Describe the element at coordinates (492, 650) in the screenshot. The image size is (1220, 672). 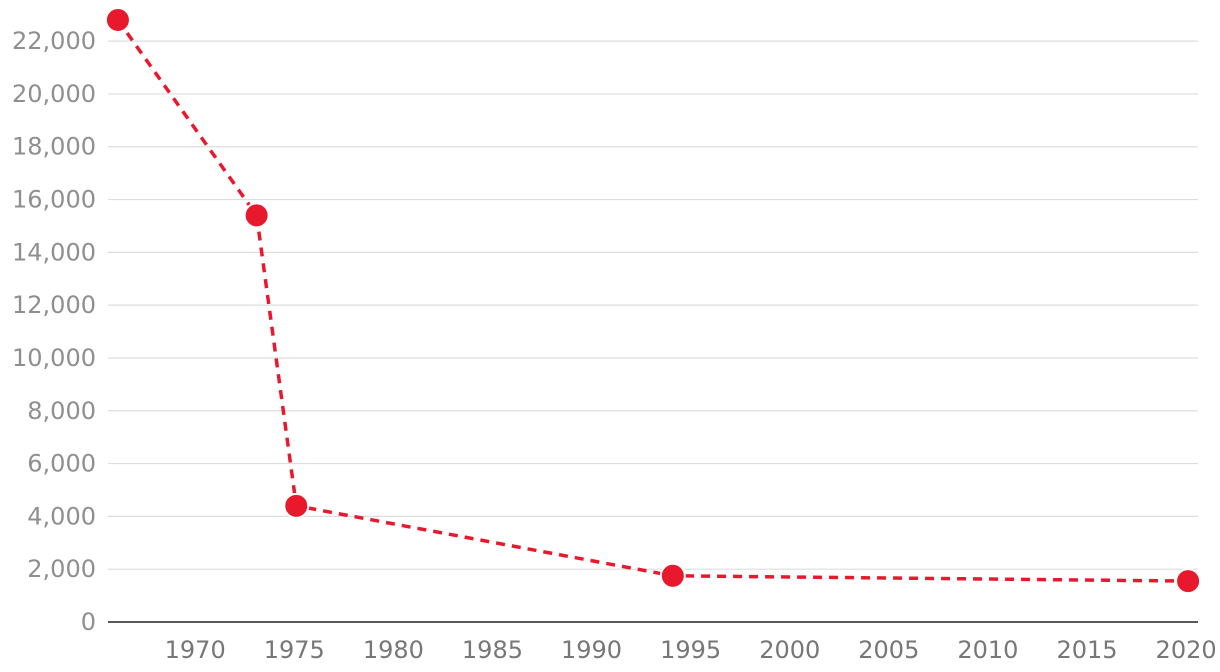
I see `x-tick-label: 1985` at that location.